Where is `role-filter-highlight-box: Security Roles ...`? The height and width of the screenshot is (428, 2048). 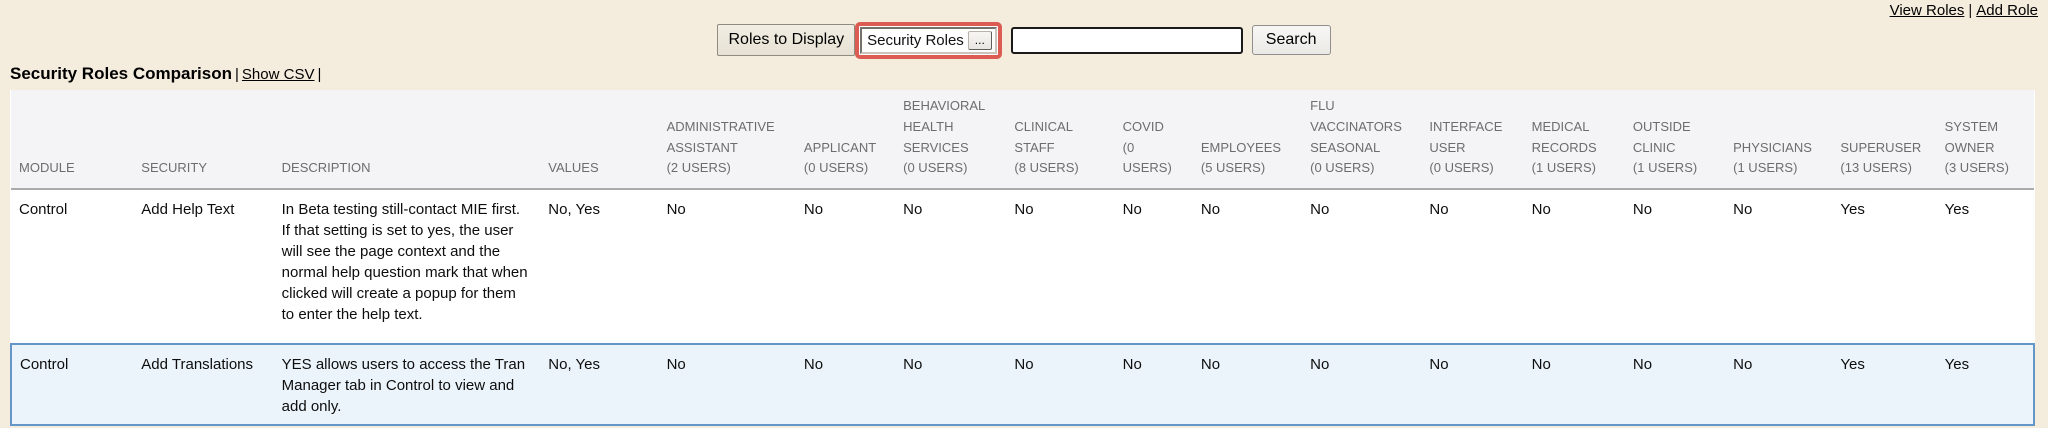
role-filter-highlight-box: Security Roles ... is located at coordinates (928, 40).